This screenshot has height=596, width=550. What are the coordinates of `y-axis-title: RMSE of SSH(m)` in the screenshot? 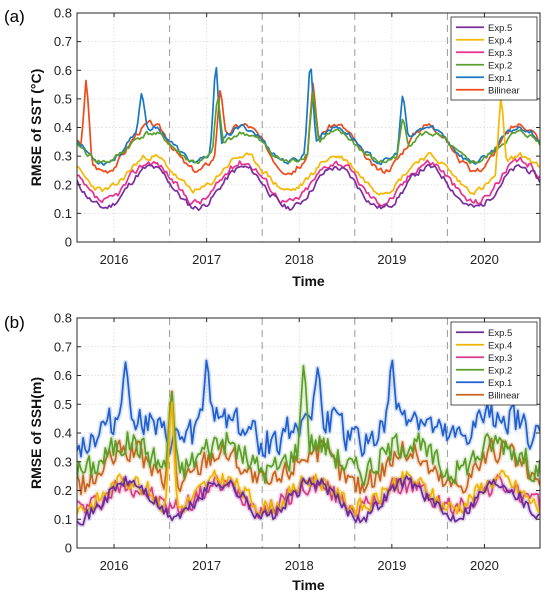 It's located at (36, 433).